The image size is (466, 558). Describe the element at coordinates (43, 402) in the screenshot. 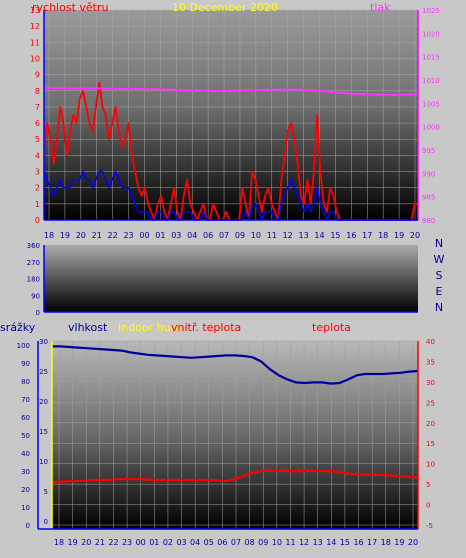

I see `humidity-tick-label: 20` at that location.